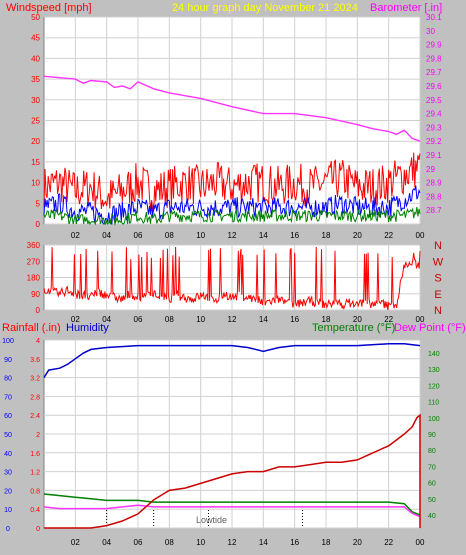  Describe the element at coordinates (232, 205) in the screenshot. I see `wind-average-line` at that location.